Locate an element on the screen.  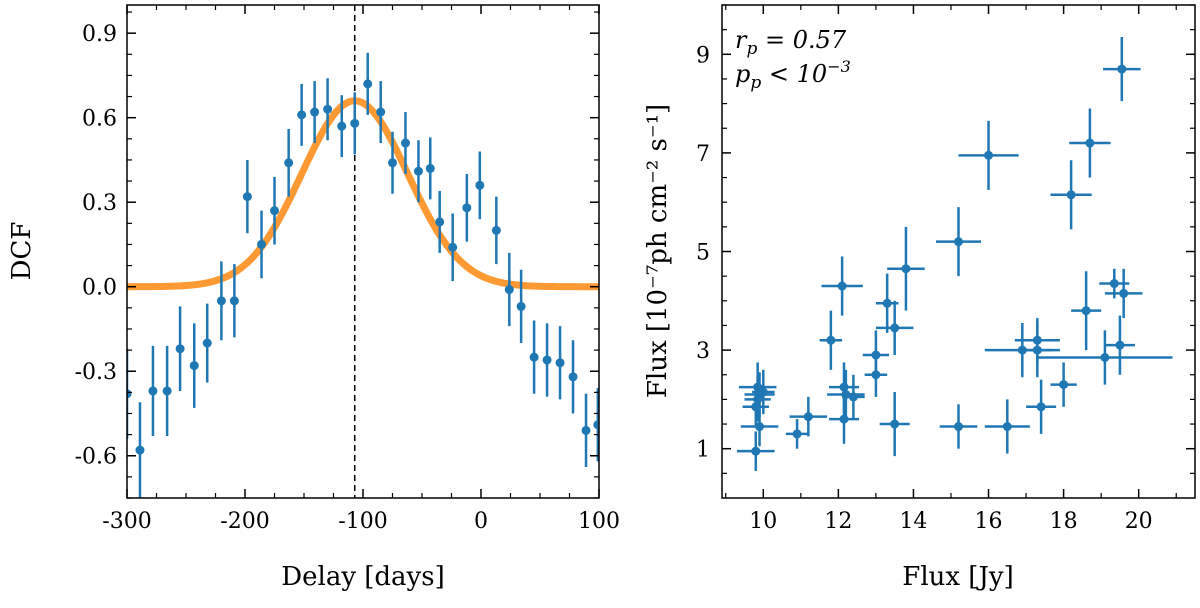
dcf-ytick-label: -0.3 is located at coordinates (96, 372).